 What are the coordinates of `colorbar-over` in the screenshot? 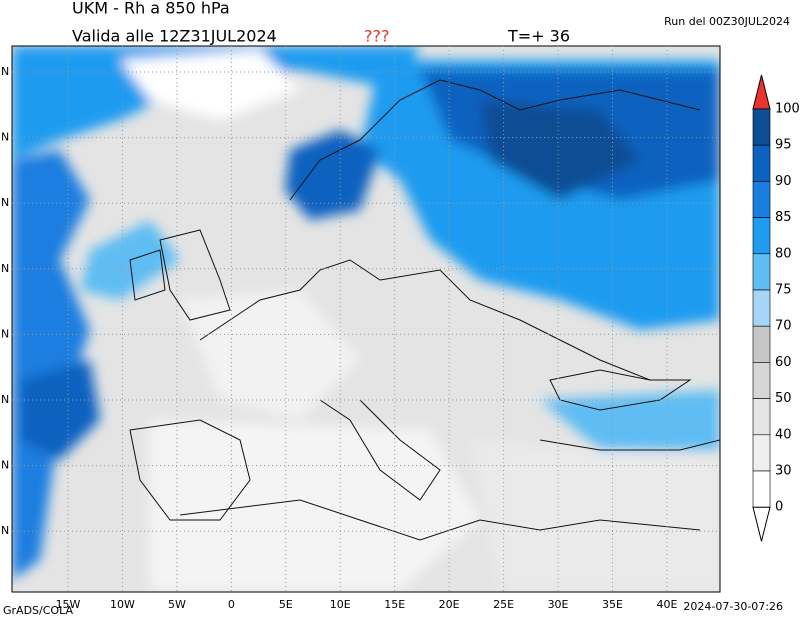 It's located at (761, 92).